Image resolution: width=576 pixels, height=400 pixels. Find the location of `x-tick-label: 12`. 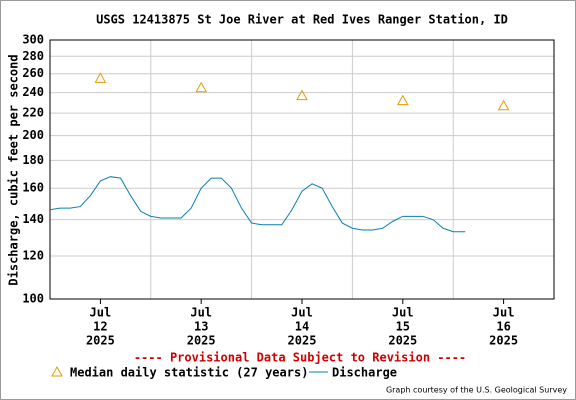

x-tick-label: 12 is located at coordinates (100, 327).